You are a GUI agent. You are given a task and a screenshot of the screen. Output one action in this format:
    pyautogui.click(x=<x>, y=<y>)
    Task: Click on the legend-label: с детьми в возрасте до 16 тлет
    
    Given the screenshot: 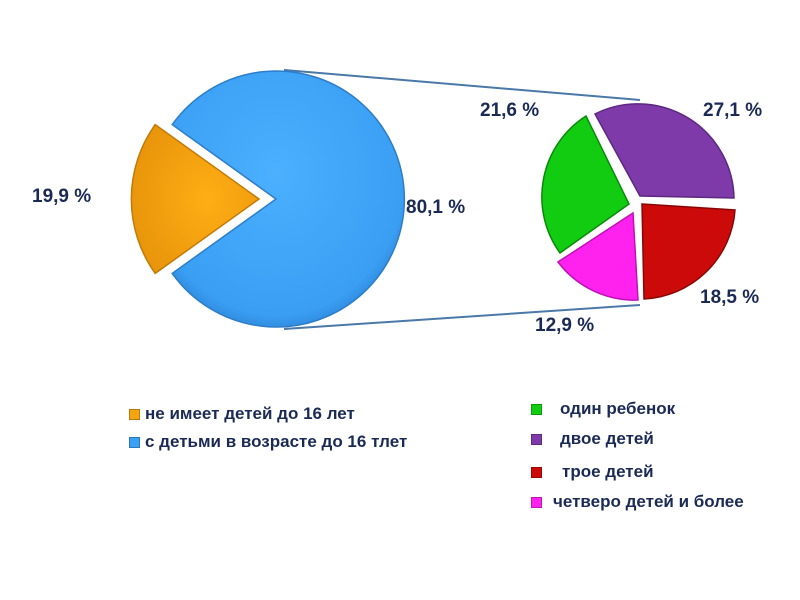 What is the action you would take?
    pyautogui.click(x=276, y=441)
    